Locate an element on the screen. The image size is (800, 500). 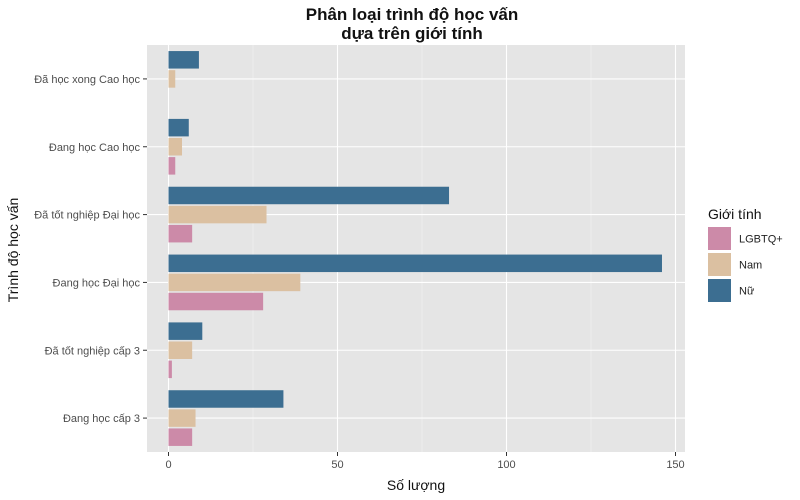
bar-LGBTQ+-5 is located at coordinates (180, 437).